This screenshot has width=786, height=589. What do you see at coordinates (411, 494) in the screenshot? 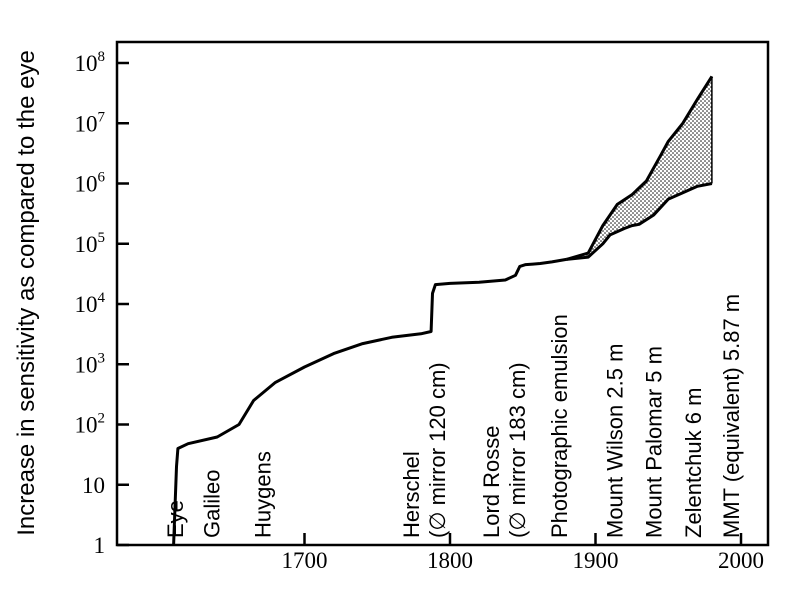
I see `annotation-label: Herschel` at bounding box center [411, 494].